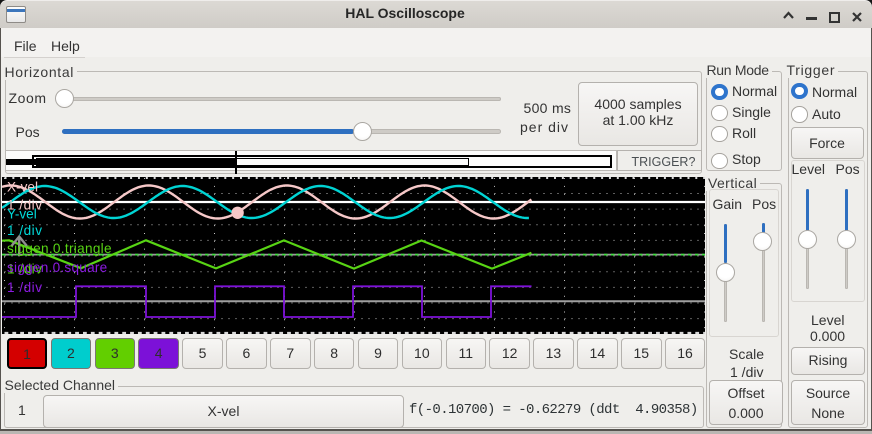 This screenshot has height=434, width=872. Describe the element at coordinates (57, 267) in the screenshot. I see `svg-text: siggen.0.square` at that location.